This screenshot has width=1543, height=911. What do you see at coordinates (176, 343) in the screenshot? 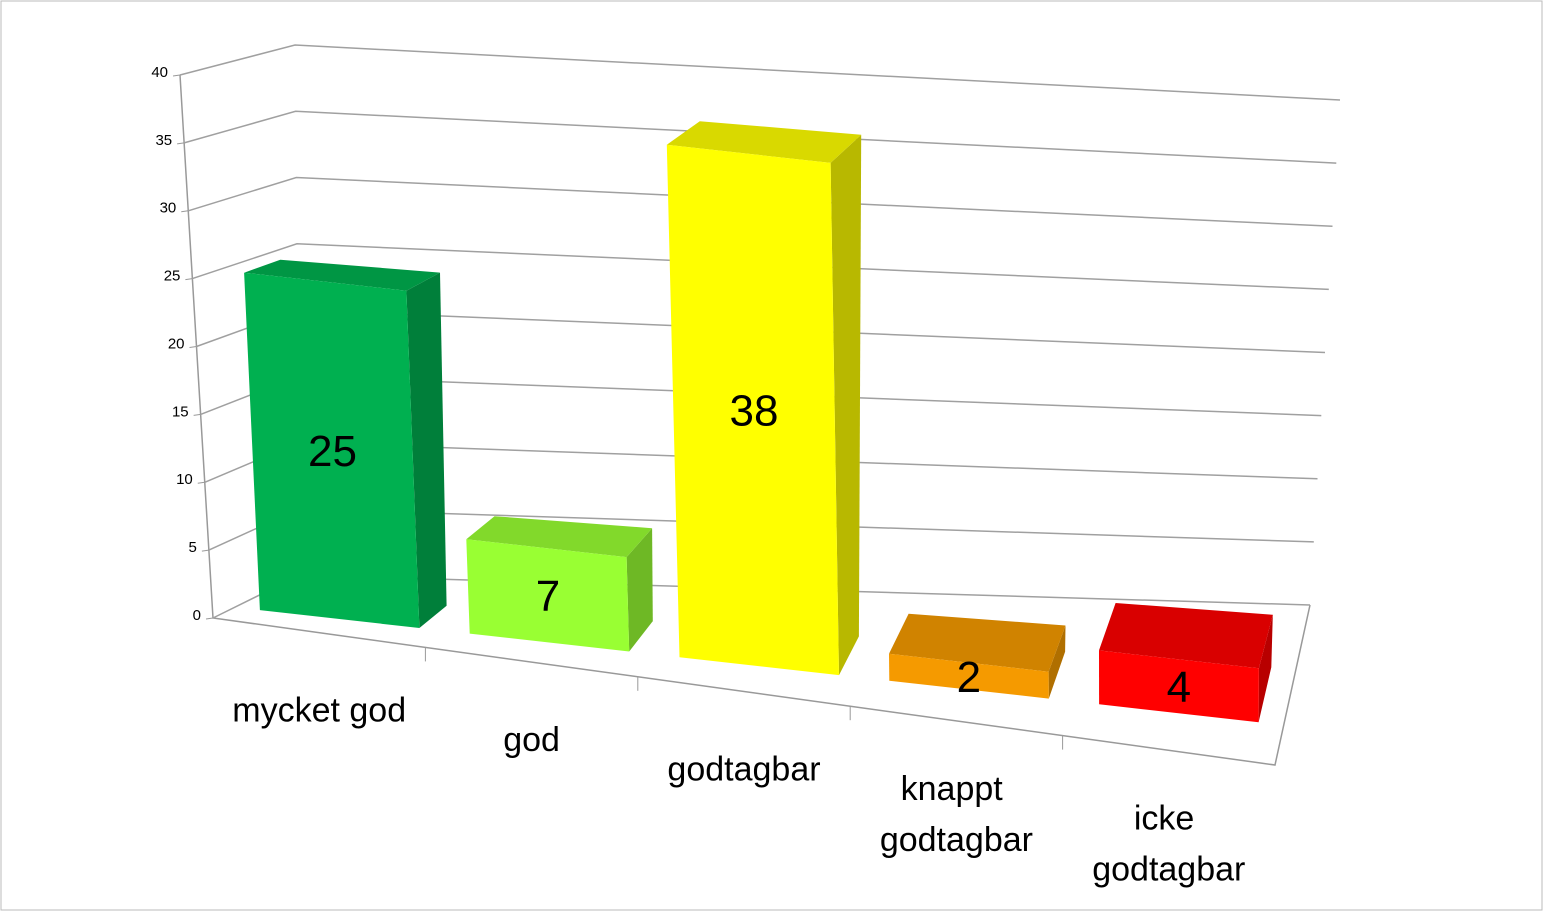
I see `y-tick-label: 20` at bounding box center [176, 343].